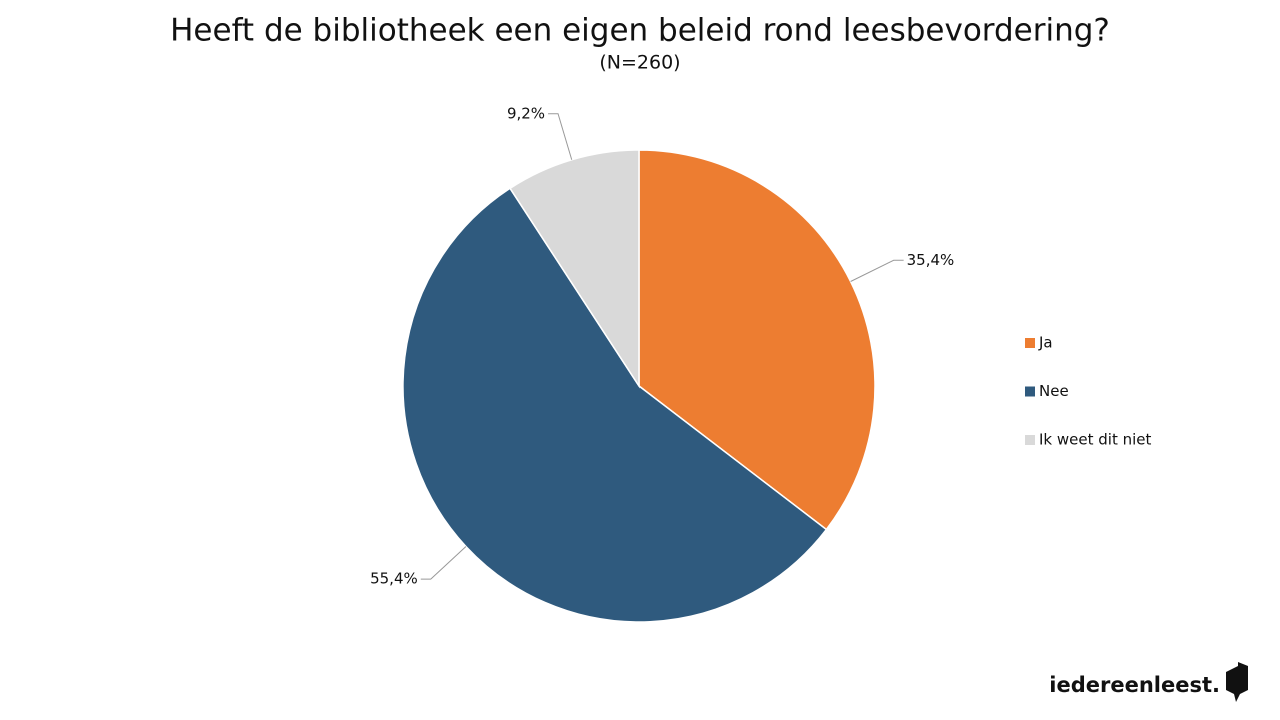  Describe the element at coordinates (639, 63) in the screenshot. I see `chart-subtitle: (N=260)` at that location.